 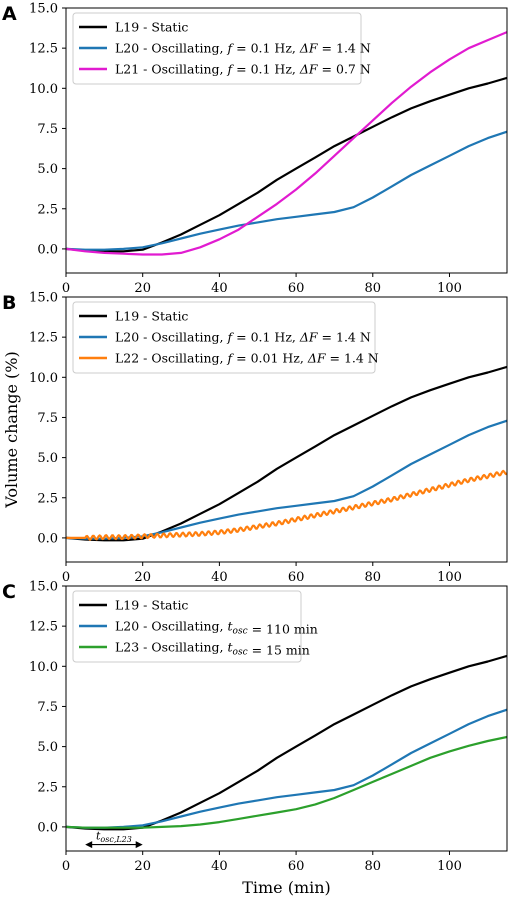 I want to click on legend-entry-label: L20 - Oscillating, tosc = 110 min, so click(x=216, y=628).